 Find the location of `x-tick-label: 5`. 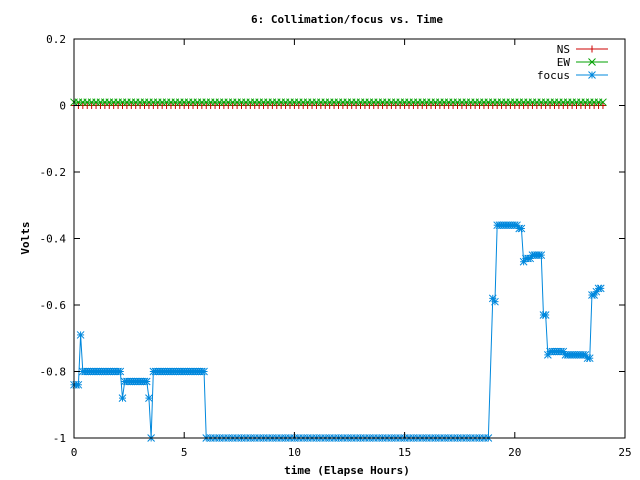

x-tick-label: 5 is located at coordinates (184, 452).